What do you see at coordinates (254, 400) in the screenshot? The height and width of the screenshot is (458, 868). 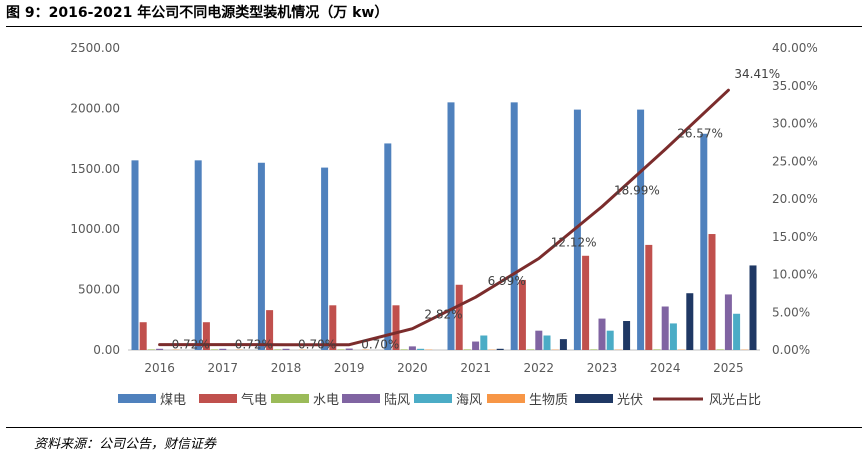 I see `legend-label: 气电` at bounding box center [254, 400].